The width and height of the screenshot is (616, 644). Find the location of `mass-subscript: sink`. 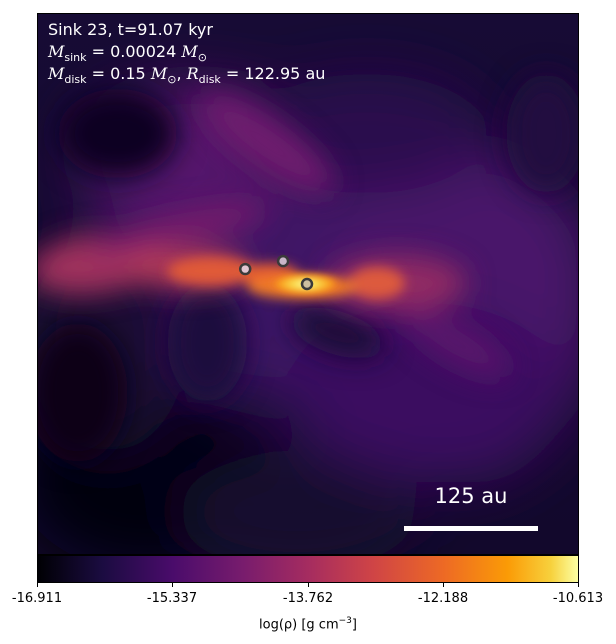

mass-subscript: sink is located at coordinates (75, 58).